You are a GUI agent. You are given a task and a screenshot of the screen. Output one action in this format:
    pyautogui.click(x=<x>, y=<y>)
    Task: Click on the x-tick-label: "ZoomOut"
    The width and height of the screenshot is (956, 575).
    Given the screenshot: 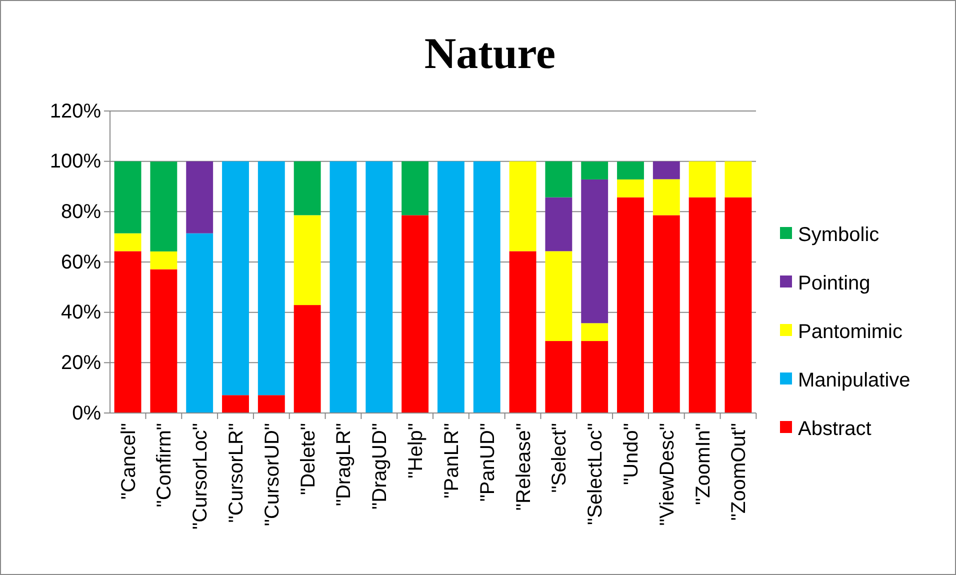 What is the action you would take?
    pyautogui.click(x=739, y=472)
    